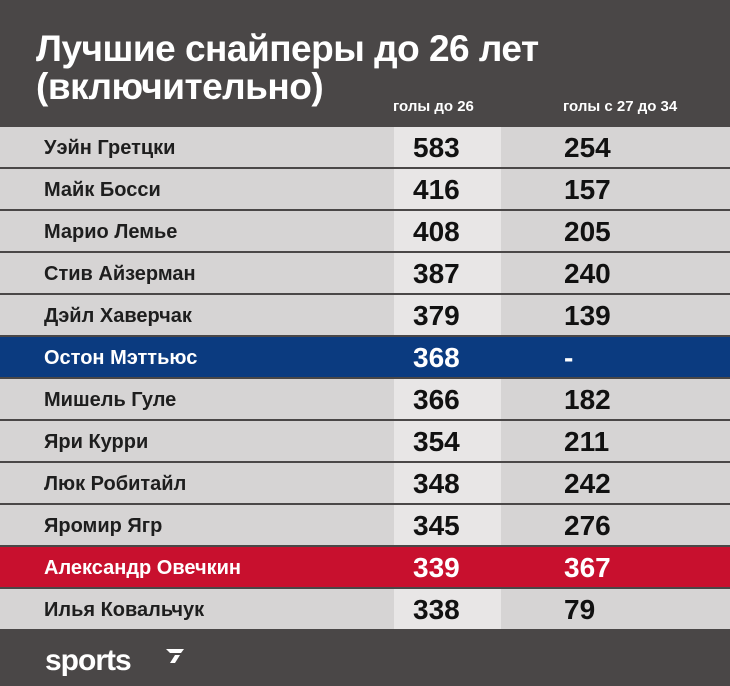 This screenshot has width=730, height=686. What do you see at coordinates (365, 189) in the screenshot?
I see `table-row: Майк Босси 416 157` at bounding box center [365, 189].